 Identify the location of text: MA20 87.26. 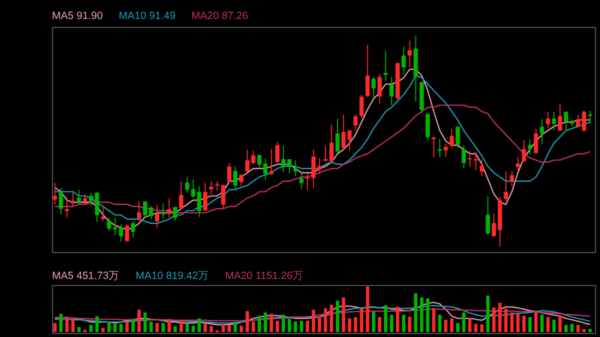
(219, 16).